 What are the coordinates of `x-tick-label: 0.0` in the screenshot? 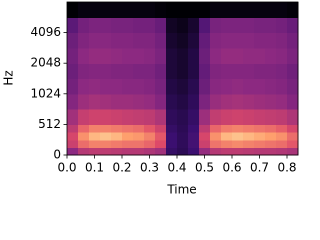 It's located at (66, 168).